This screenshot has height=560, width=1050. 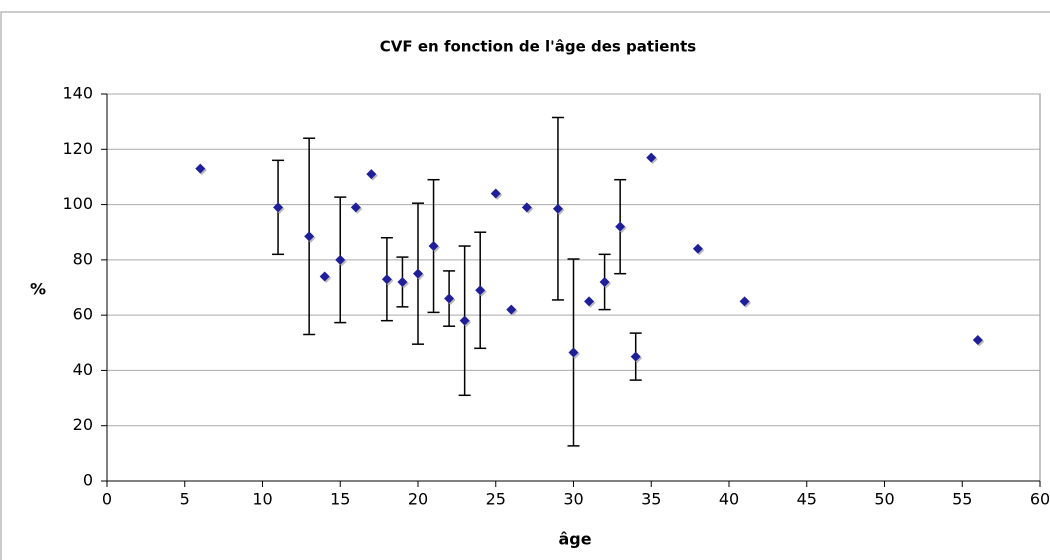 I want to click on x-tick-label: 55, so click(x=962, y=499).